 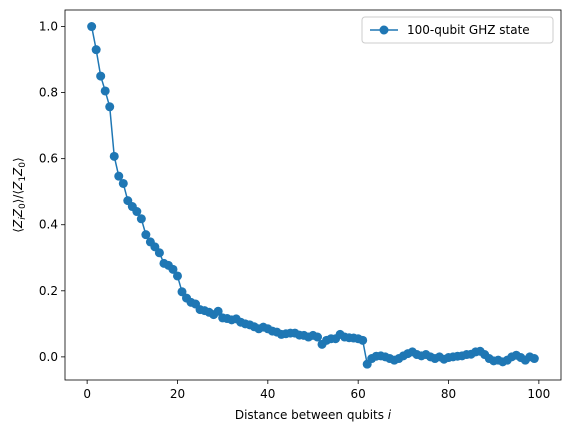 What do you see at coordinates (48, 225) in the screenshot?
I see `y-tick-label: 0.4` at bounding box center [48, 225].